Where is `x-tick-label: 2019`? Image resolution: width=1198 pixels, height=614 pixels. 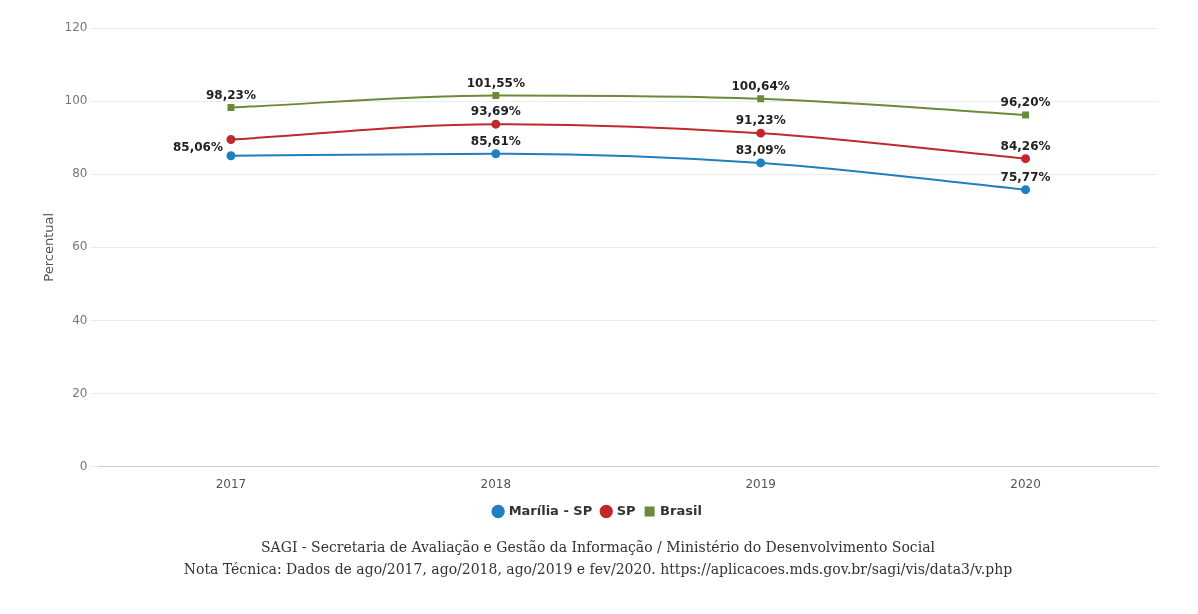 x-tick-label: 2019 is located at coordinates (760, 483).